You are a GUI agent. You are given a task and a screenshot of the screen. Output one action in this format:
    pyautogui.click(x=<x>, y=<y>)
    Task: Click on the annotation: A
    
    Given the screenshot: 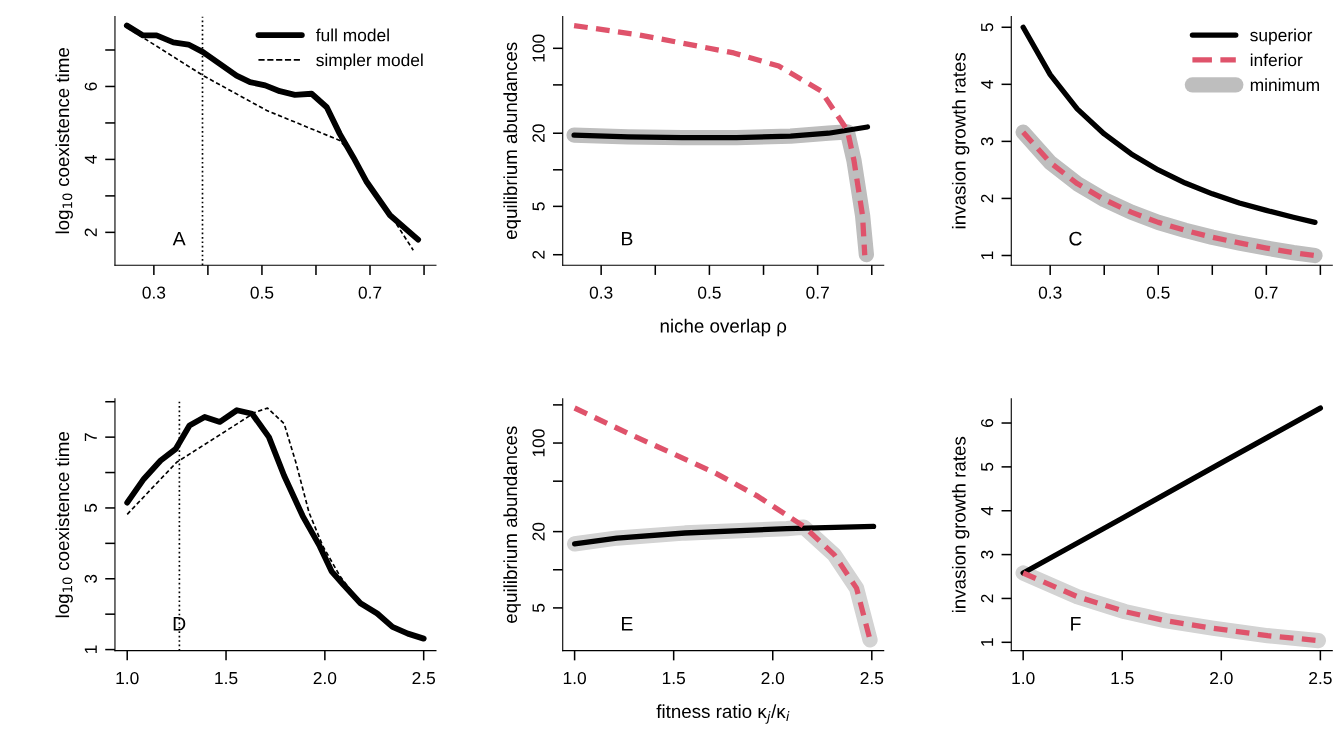 What is the action you would take?
    pyautogui.click(x=179, y=238)
    